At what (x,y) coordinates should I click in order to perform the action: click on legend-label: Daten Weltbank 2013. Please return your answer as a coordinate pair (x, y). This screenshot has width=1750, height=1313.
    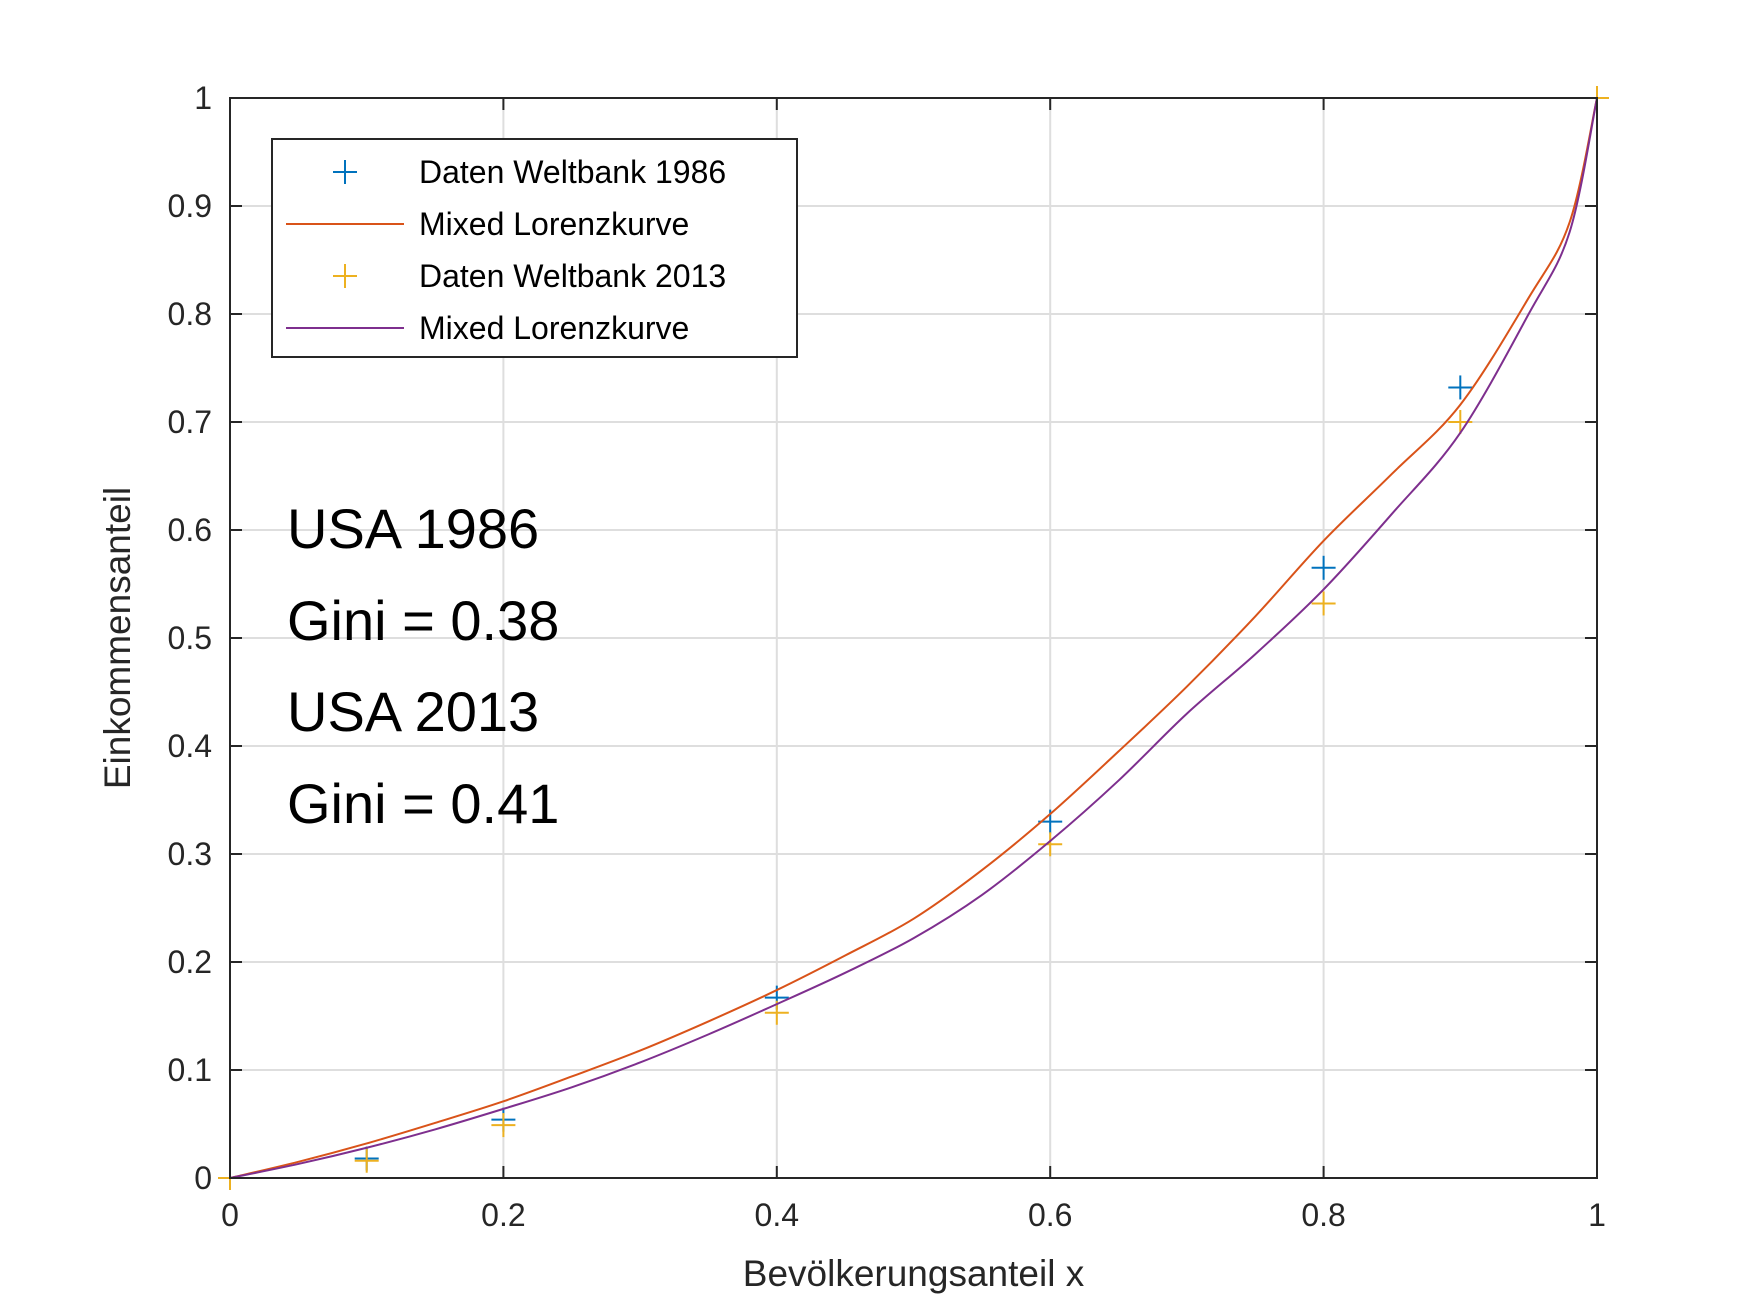
    Looking at the image, I should click on (572, 276).